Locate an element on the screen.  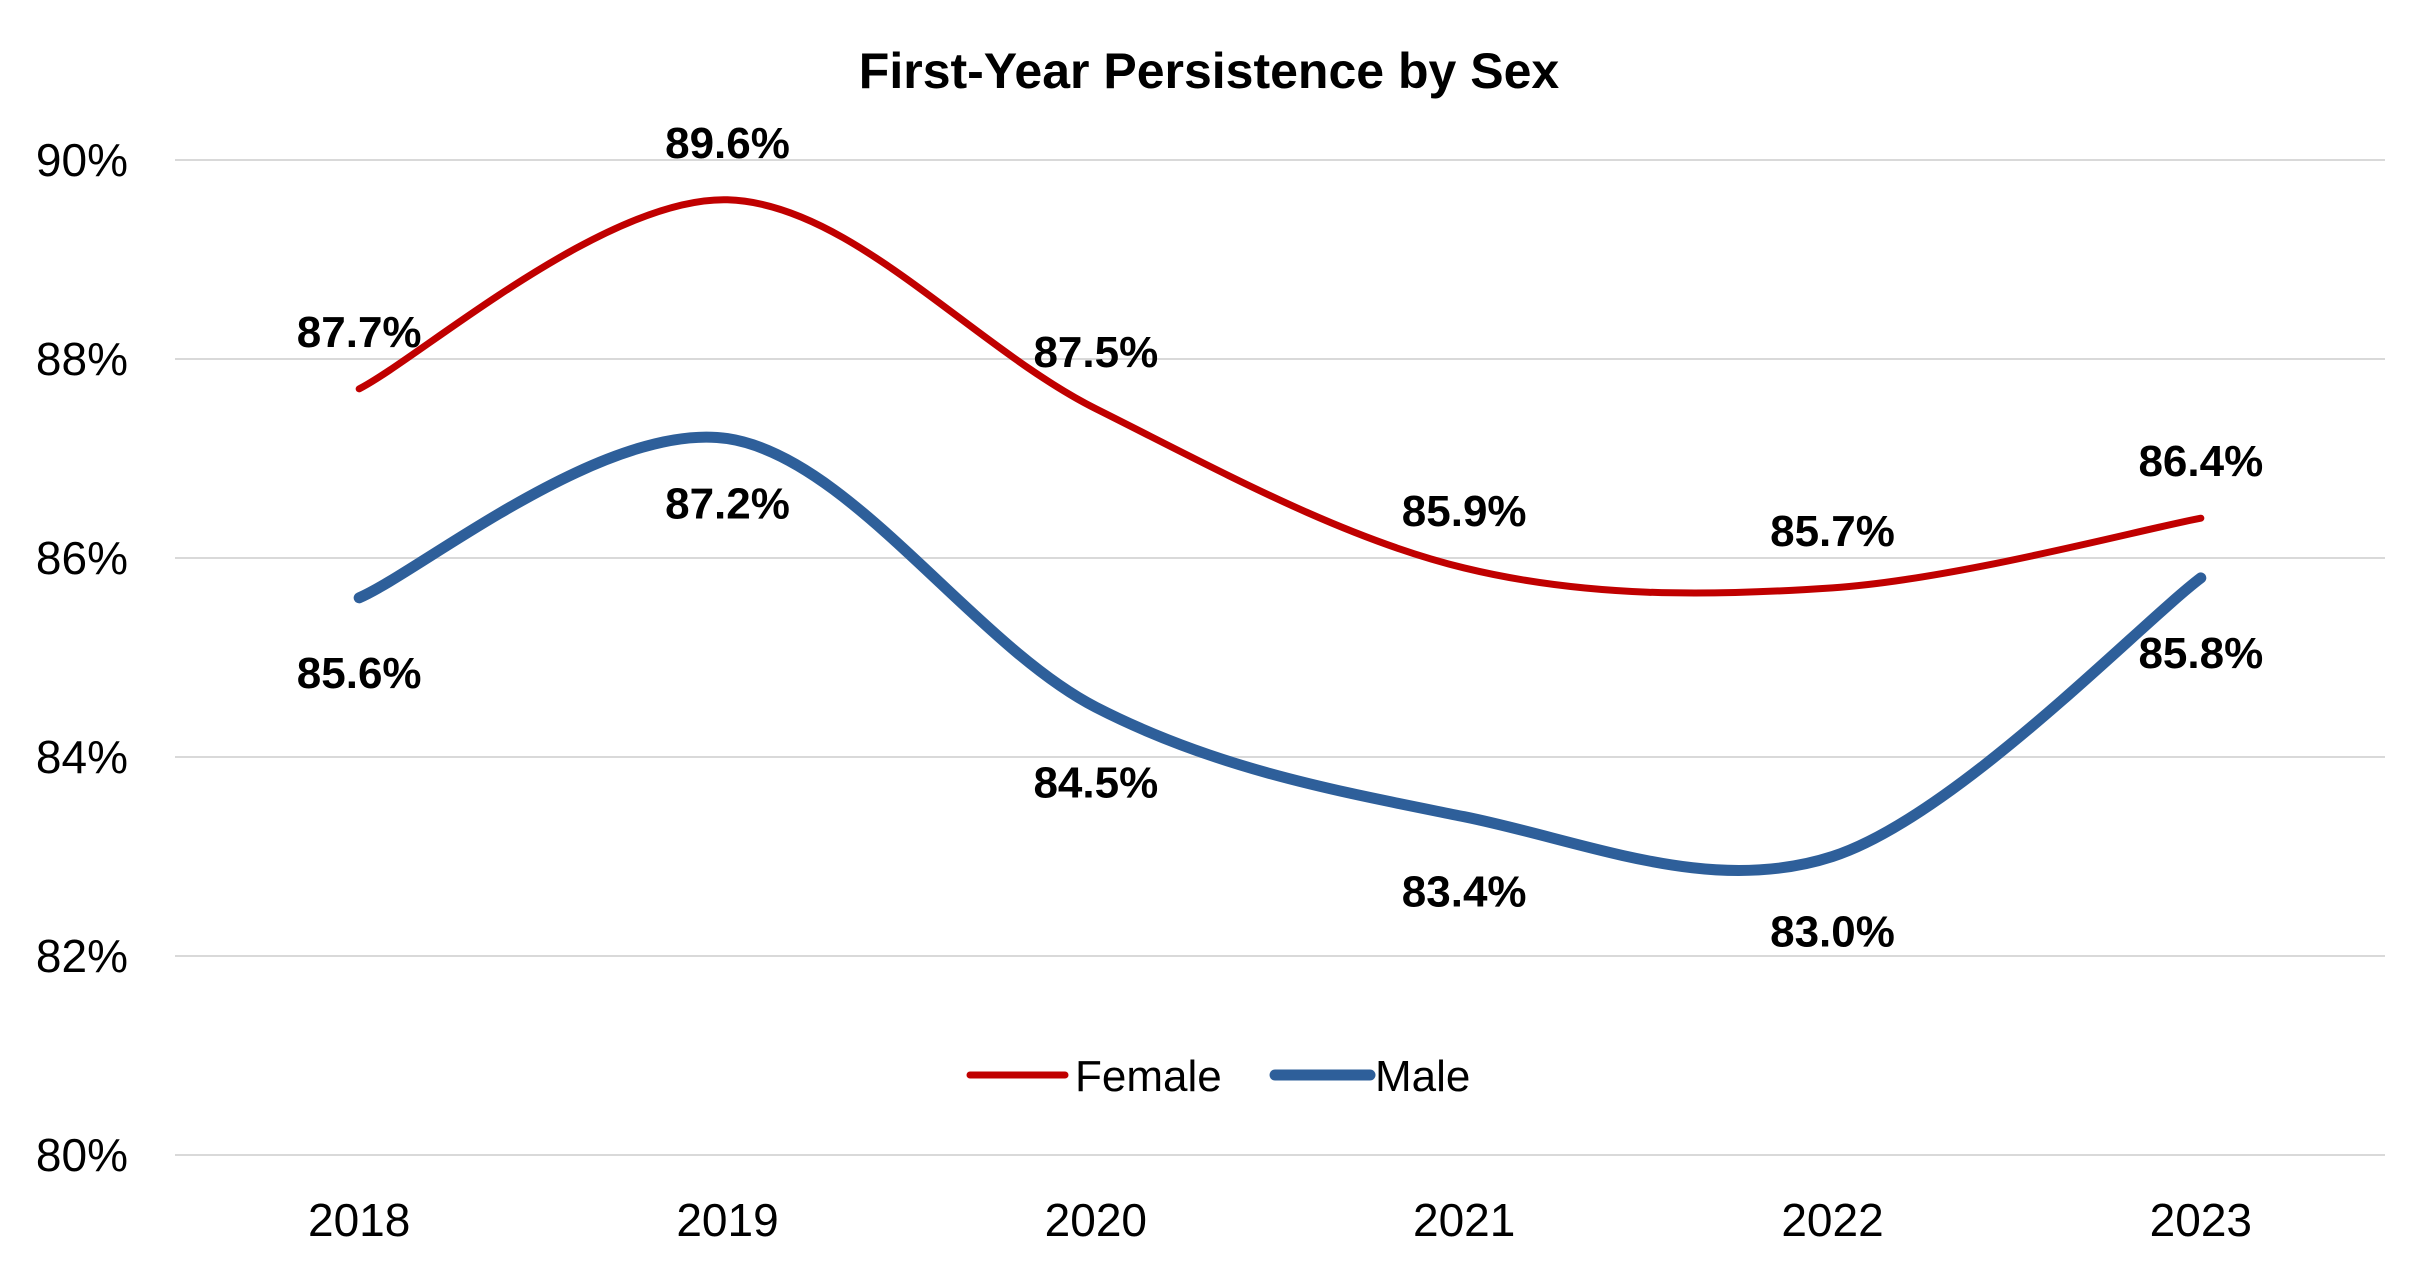
data-label-male: 83.0% is located at coordinates (1832, 932).